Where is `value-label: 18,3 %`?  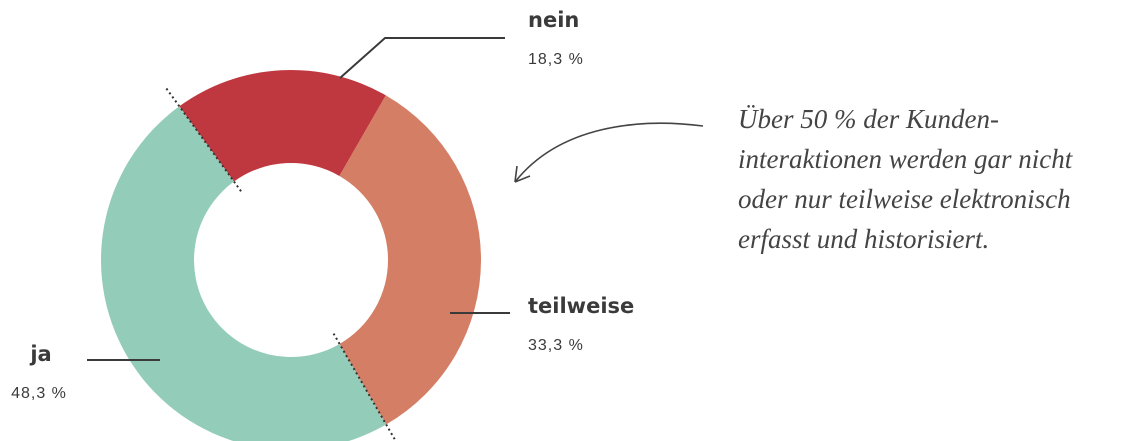
value-label: 18,3 % is located at coordinates (556, 59).